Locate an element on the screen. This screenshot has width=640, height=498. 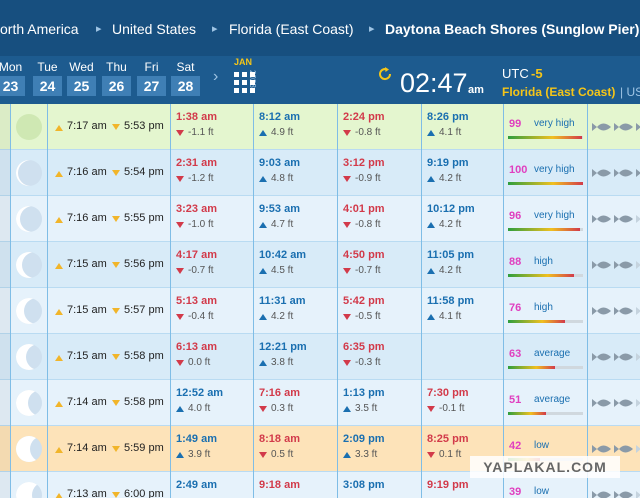
day-date: 27 is located at coordinates (151, 86).